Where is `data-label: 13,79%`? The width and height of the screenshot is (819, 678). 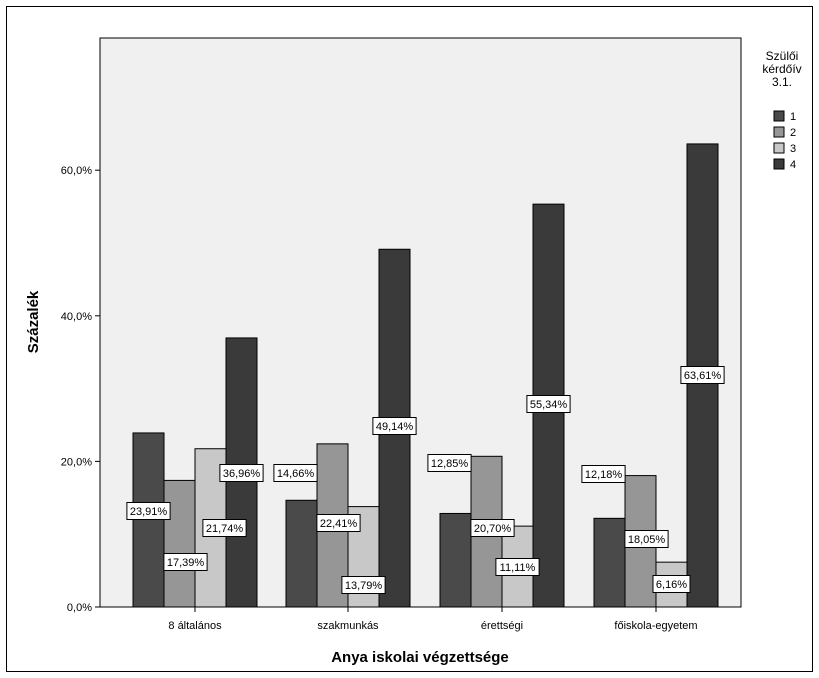
data-label: 13,79% is located at coordinates (364, 586).